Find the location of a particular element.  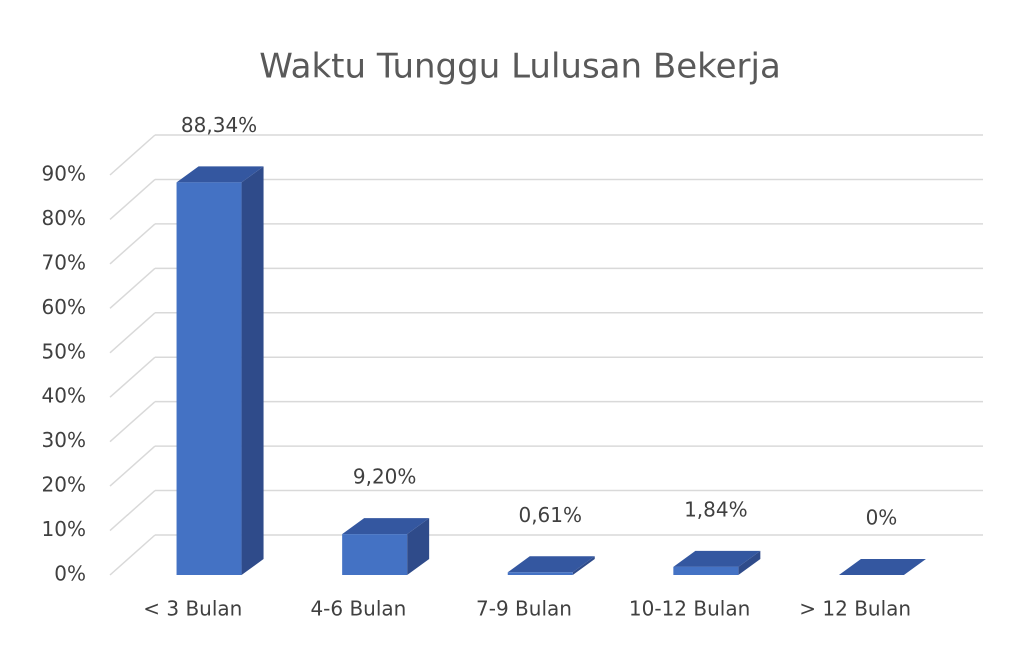

y-tick-label: 0% is located at coordinates (70, 574).